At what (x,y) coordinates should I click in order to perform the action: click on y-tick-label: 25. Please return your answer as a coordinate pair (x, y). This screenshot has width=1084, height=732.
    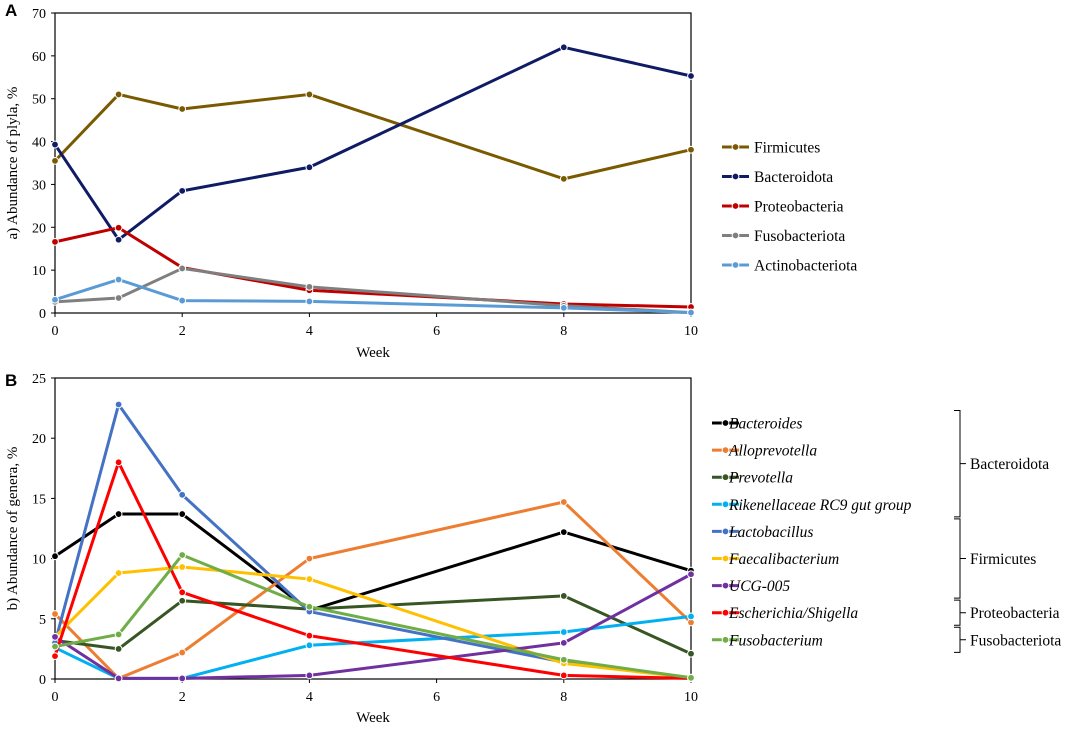
    Looking at the image, I should click on (39, 379).